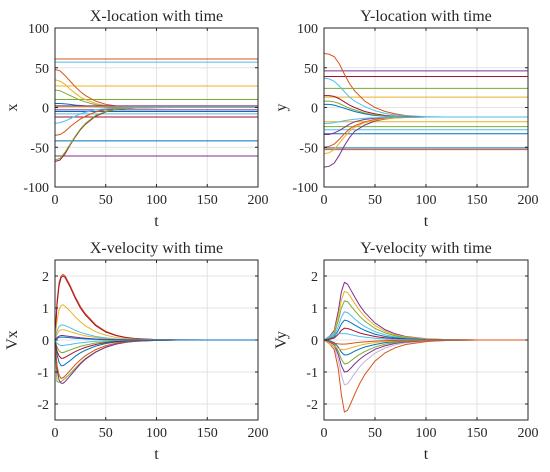 This screenshot has height=472, width=550. Describe the element at coordinates (426, 16) in the screenshot. I see `chart-title: Y-location with time` at that location.